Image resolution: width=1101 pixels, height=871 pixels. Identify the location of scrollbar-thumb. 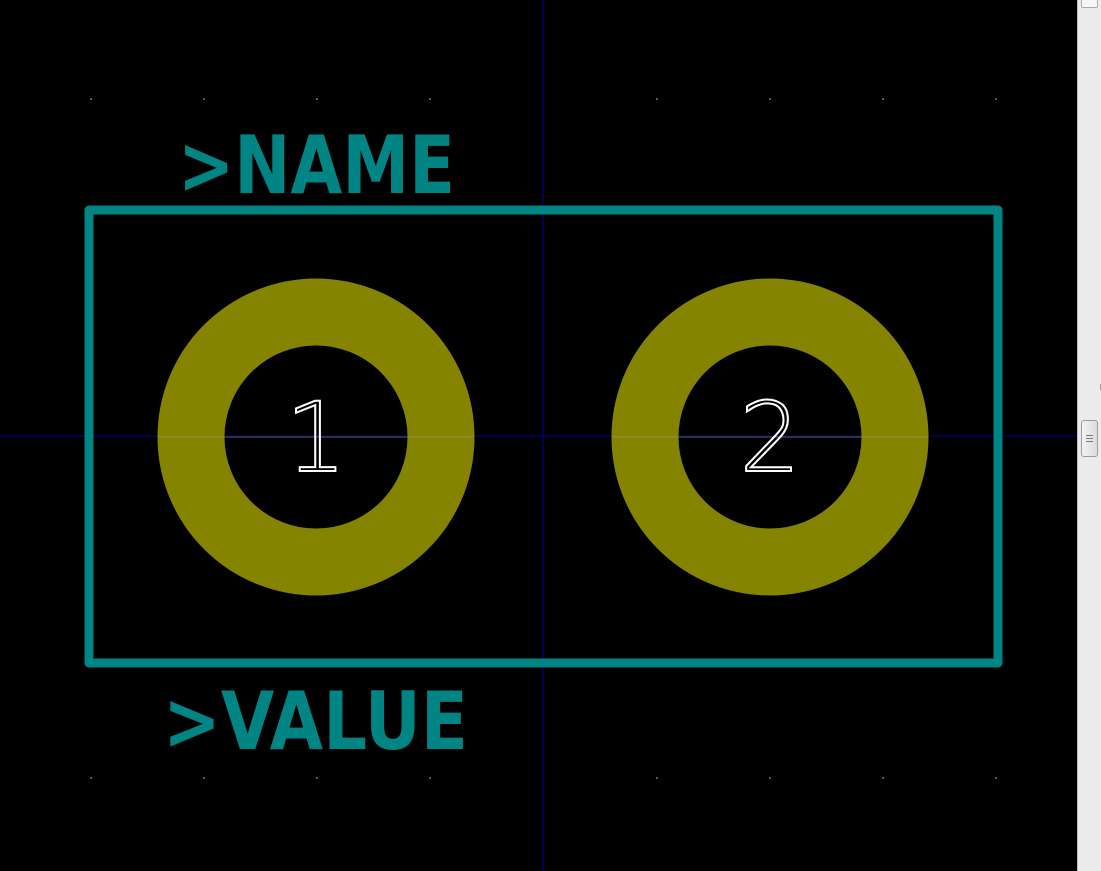
(1089, 438).